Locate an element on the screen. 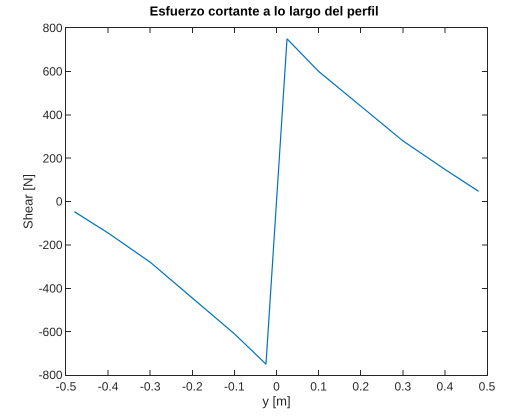 This screenshot has width=508, height=417. x-tick-label: -0.2 is located at coordinates (192, 386).